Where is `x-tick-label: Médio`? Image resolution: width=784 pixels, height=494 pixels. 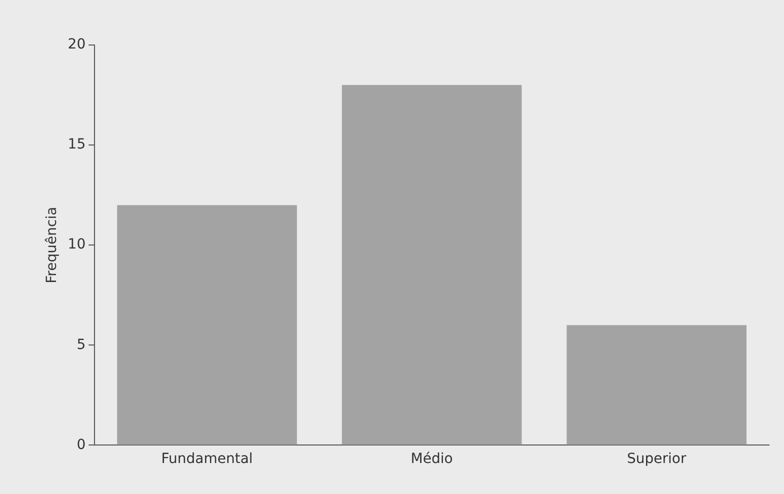
x-tick-label: Médio is located at coordinates (431, 459).